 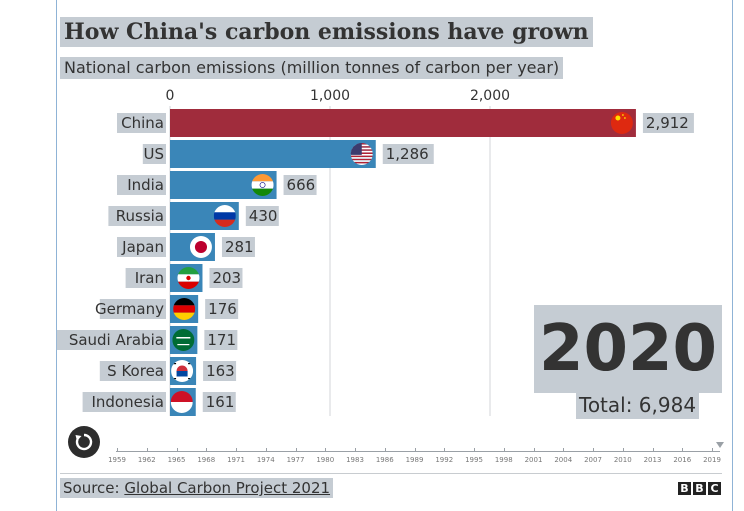 I want to click on timeline-handle, so click(x=720, y=445).